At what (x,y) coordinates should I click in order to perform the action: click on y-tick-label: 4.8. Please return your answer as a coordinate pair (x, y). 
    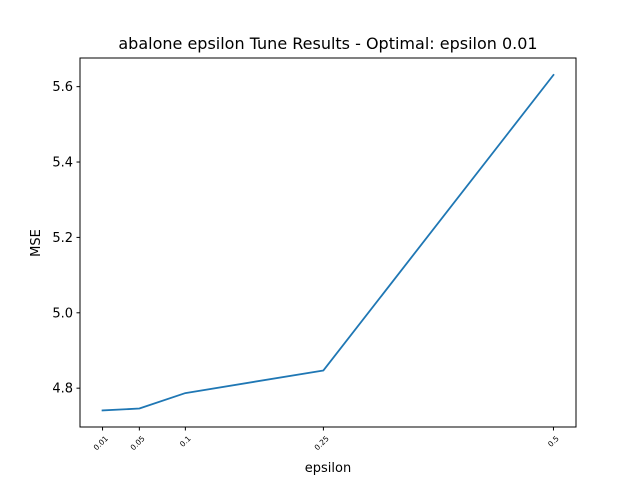
    Looking at the image, I should click on (62, 389).